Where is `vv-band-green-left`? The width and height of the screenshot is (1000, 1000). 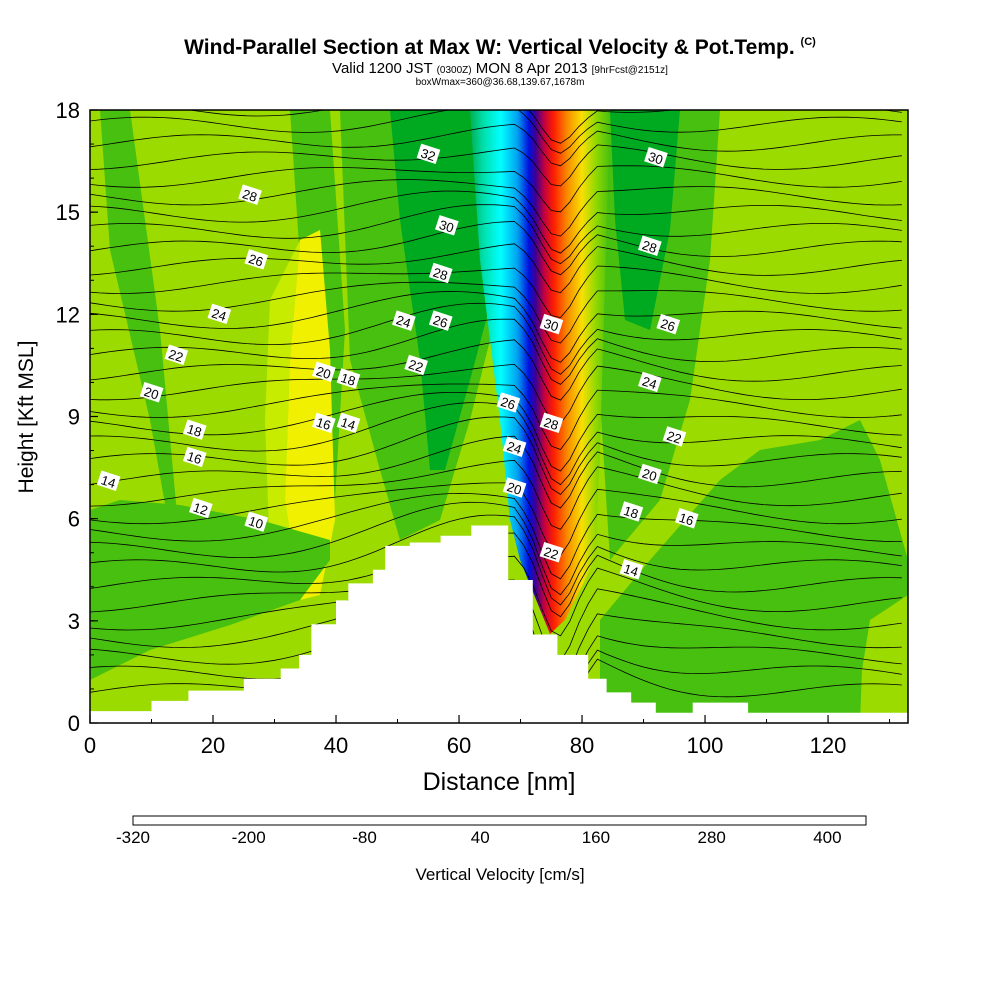
vv-band-green-left is located at coordinates (142, 355).